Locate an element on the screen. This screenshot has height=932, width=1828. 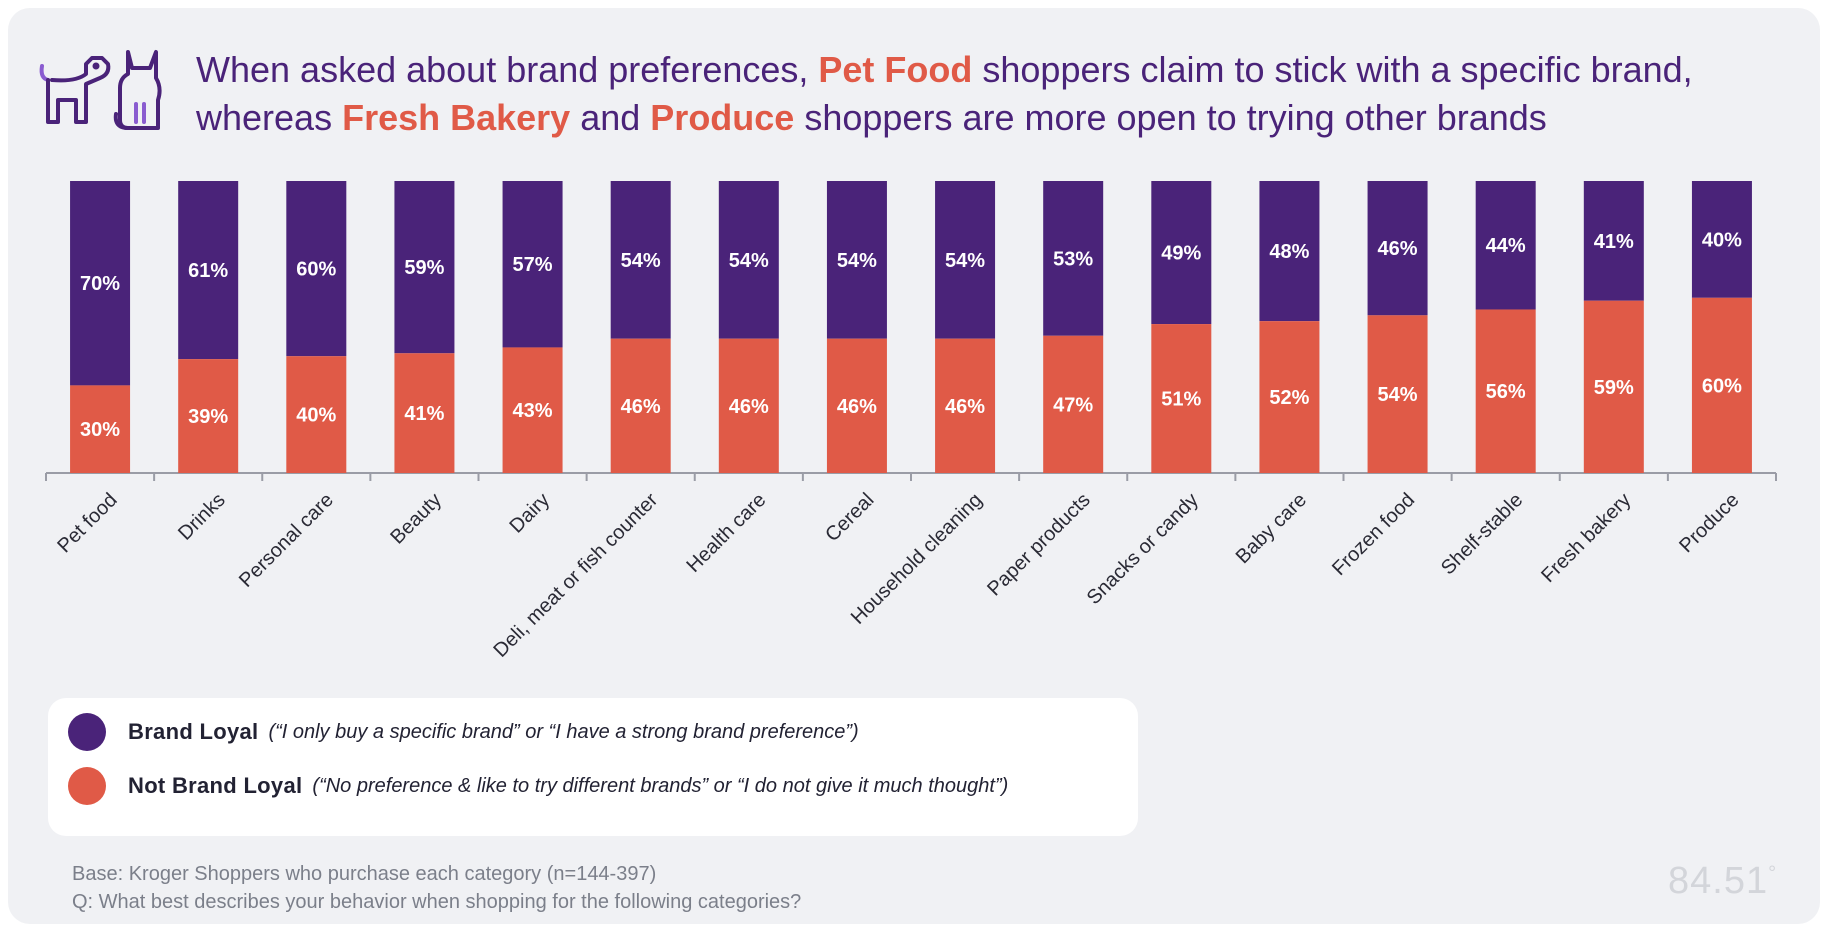
data-label-not-brand-loyal-paper-products: 47% is located at coordinates (1073, 405).